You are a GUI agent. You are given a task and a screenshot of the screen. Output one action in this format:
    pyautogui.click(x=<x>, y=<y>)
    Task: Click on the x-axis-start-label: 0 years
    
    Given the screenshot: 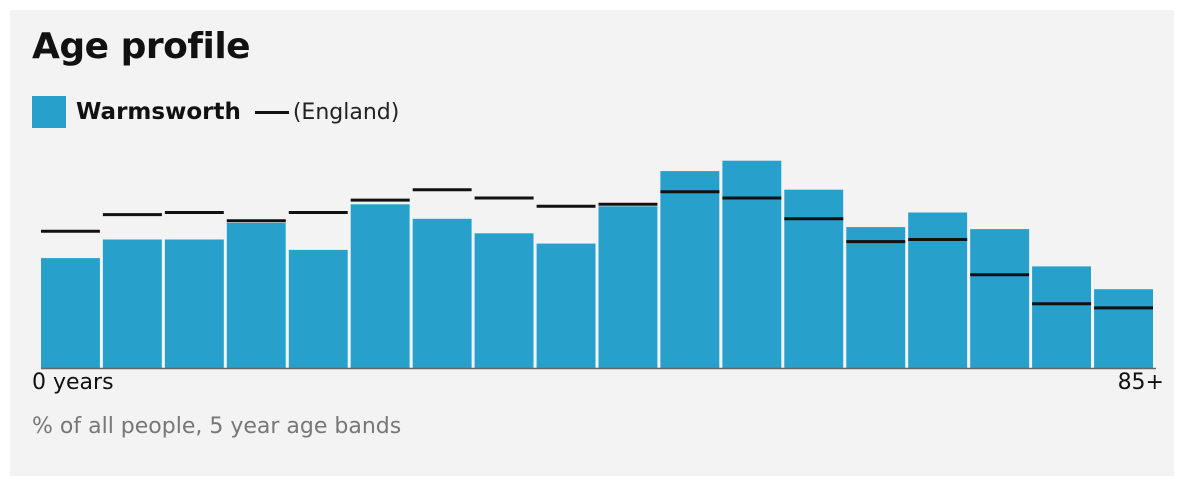 What is the action you would take?
    pyautogui.click(x=73, y=382)
    